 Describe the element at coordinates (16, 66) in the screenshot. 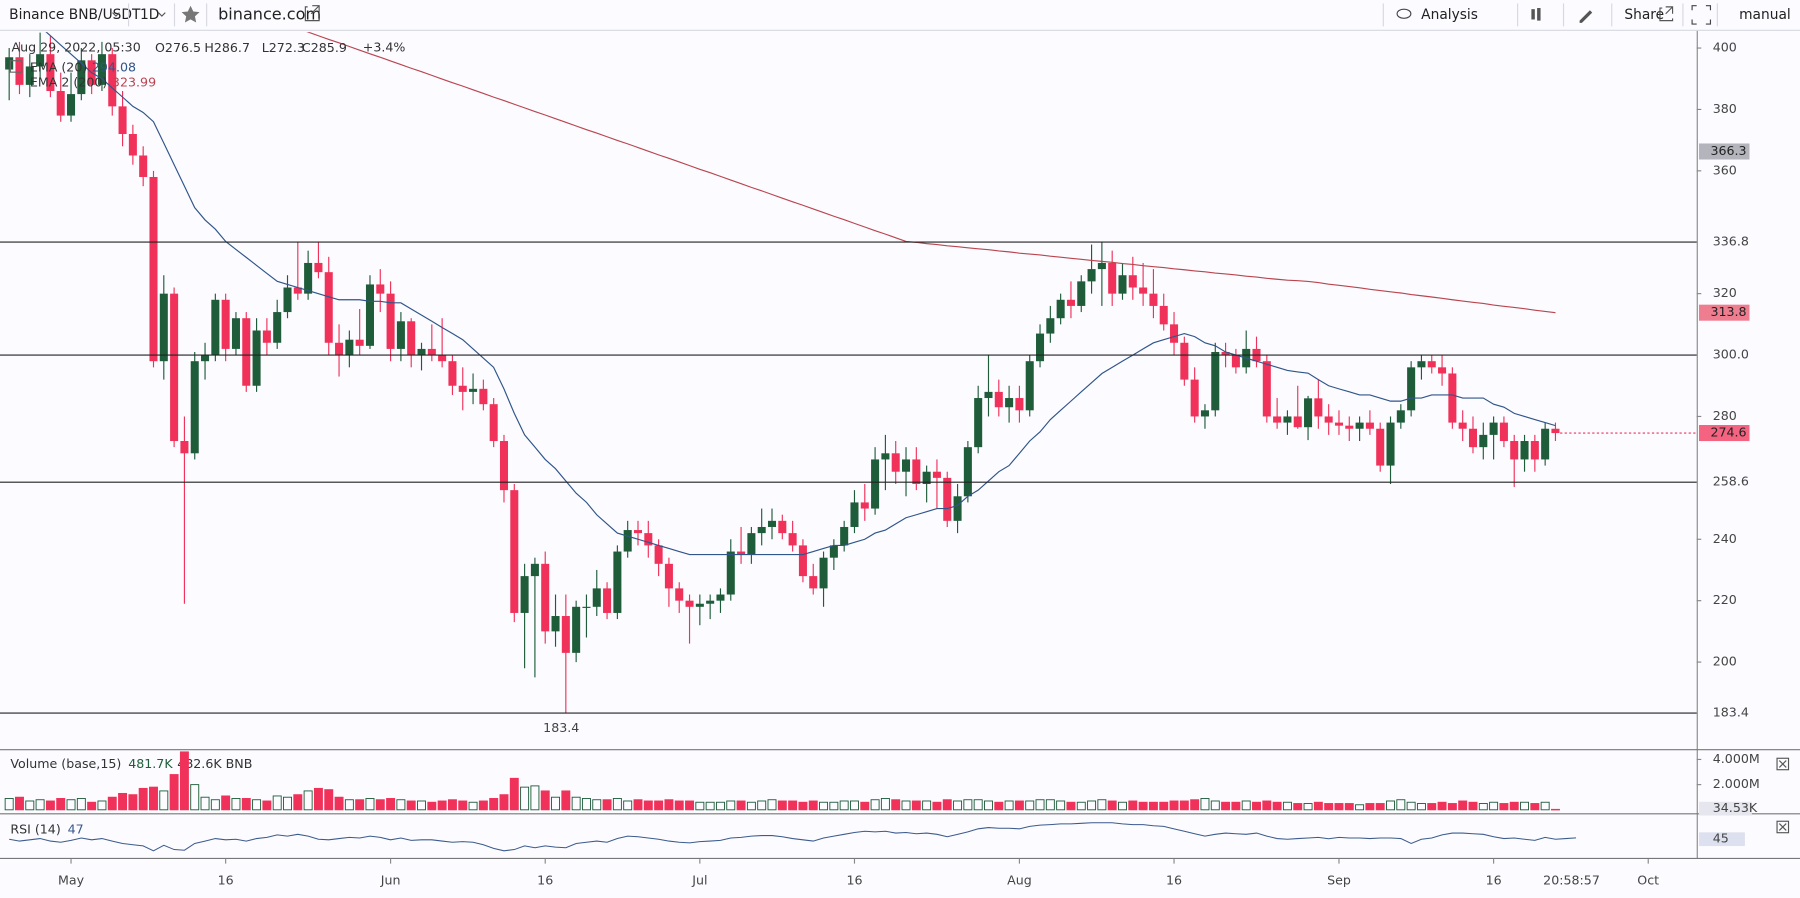

I see `legend-toggle` at that location.